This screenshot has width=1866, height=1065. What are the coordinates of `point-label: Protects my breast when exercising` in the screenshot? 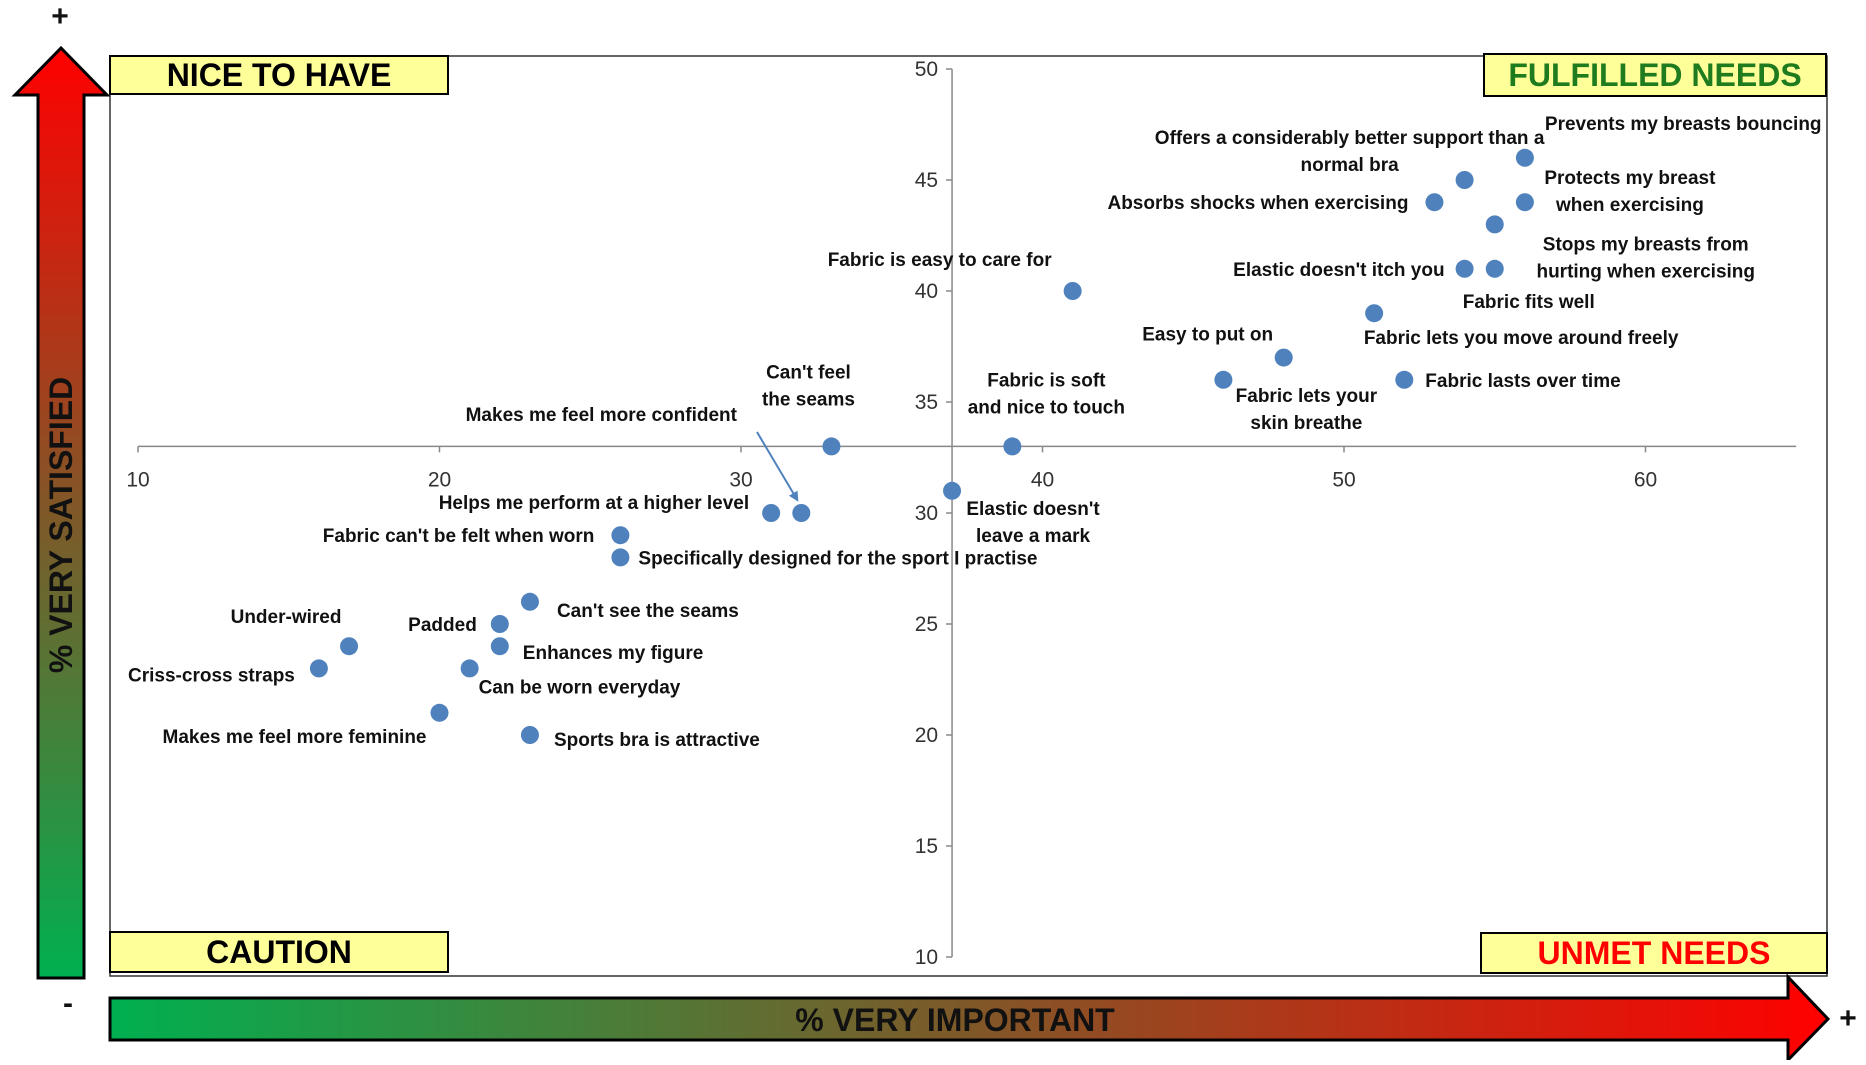 It's located at (1630, 192).